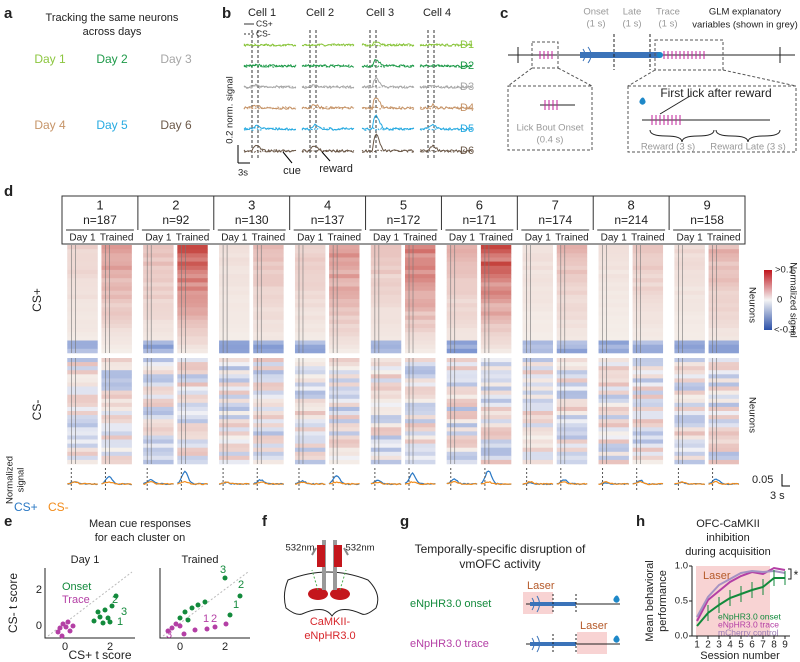  I want to click on point-label: 1, so click(206, 619).